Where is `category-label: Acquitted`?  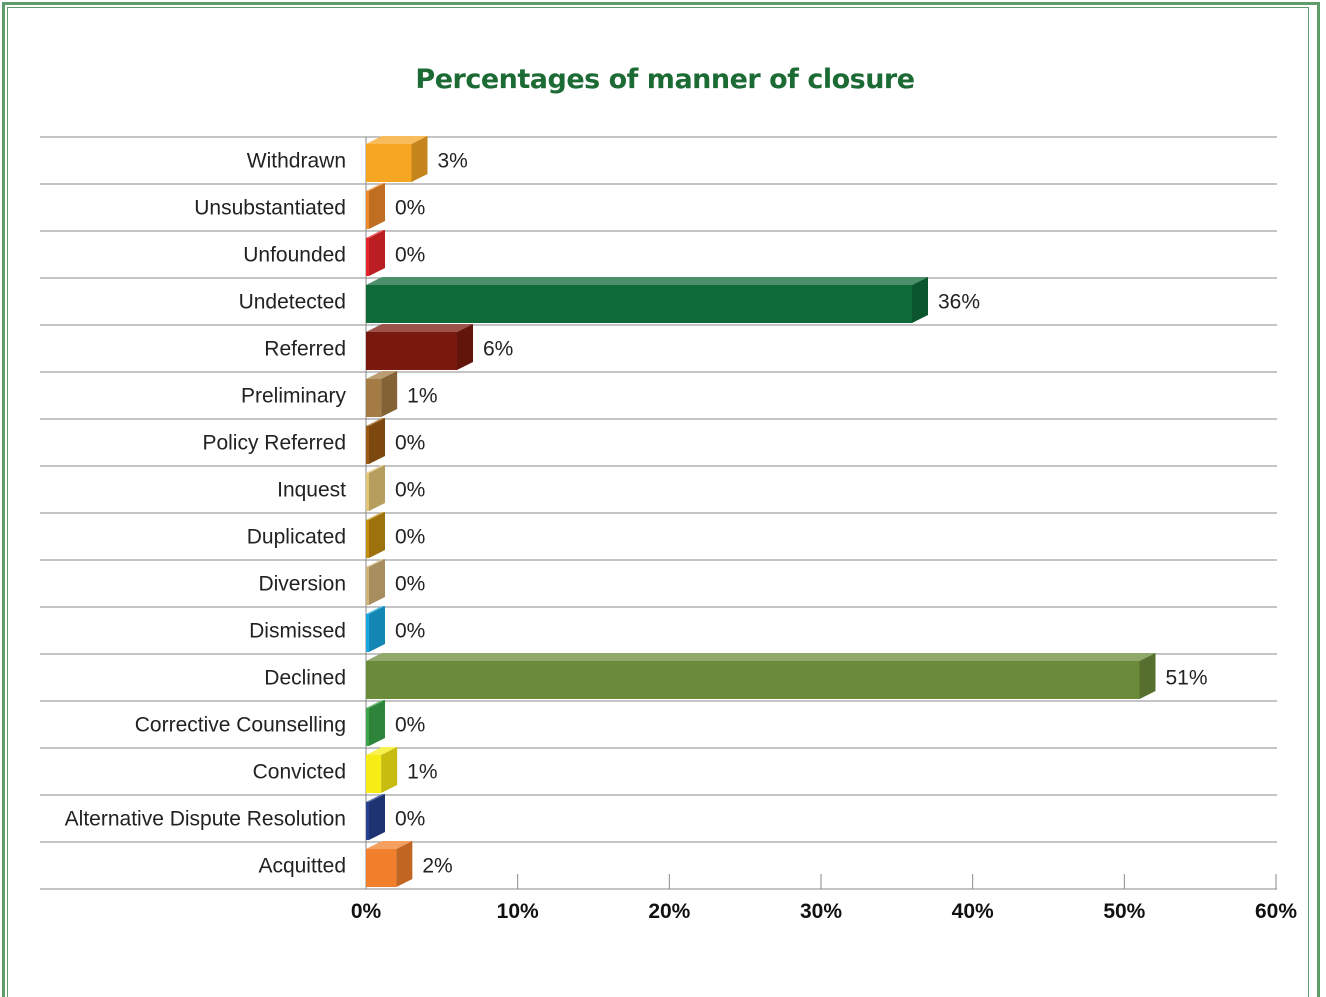
category-label: Acquitted is located at coordinates (302, 866).